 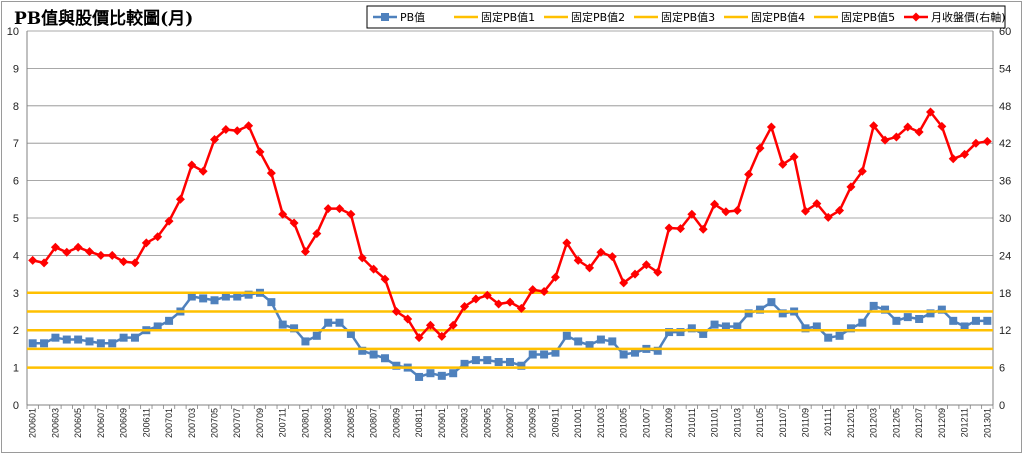 I want to click on x-tick-label: 201011, so click(x=692, y=422).